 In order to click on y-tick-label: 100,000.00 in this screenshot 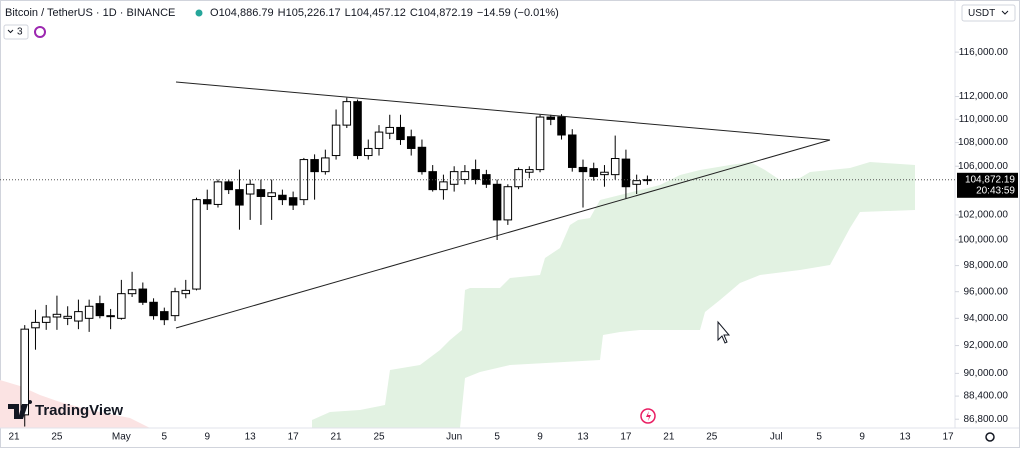, I will do `click(983, 240)`.